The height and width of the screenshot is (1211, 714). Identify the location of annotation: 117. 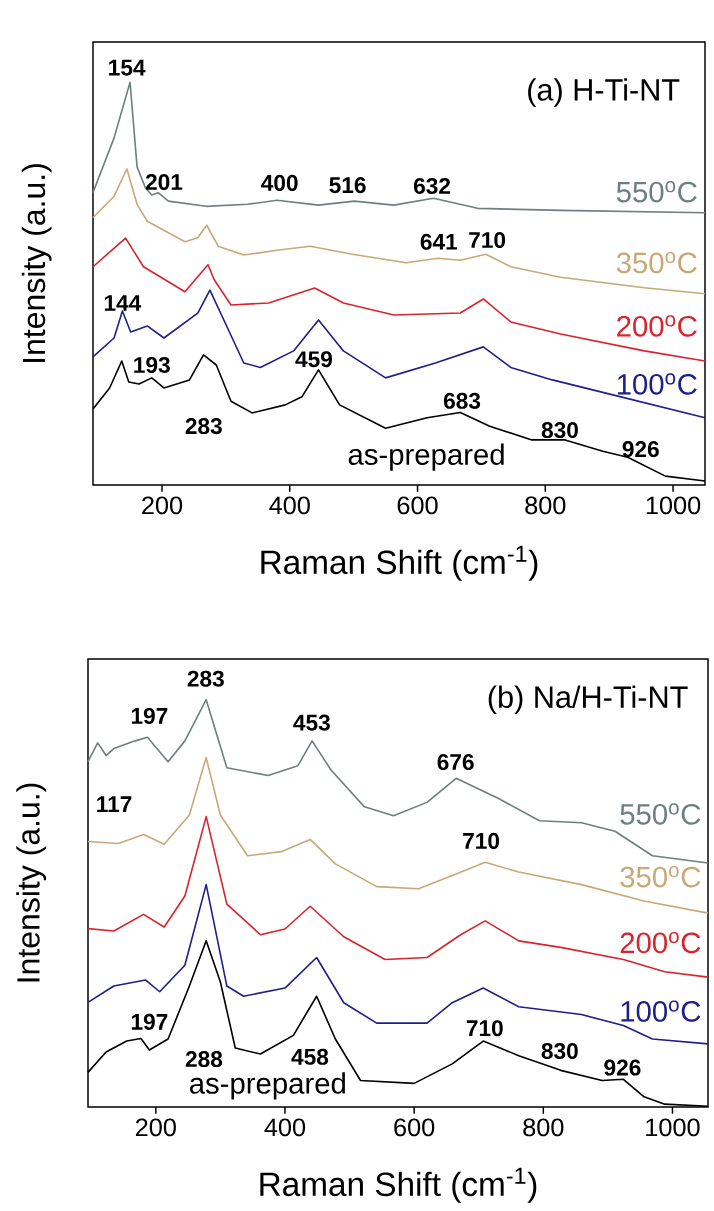
(114, 804).